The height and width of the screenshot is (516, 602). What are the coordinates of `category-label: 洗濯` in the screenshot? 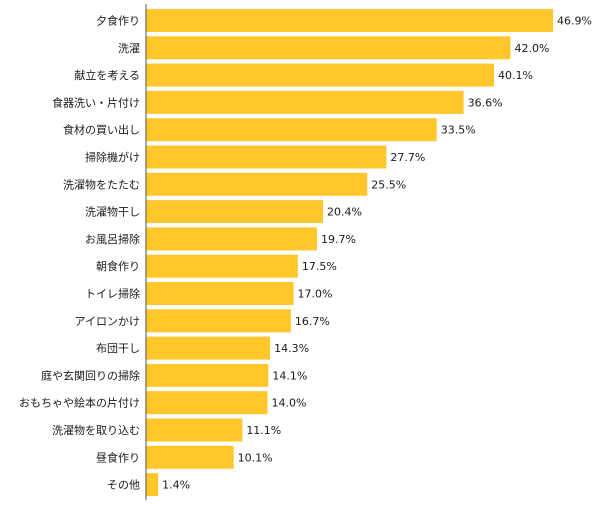 It's located at (129, 48).